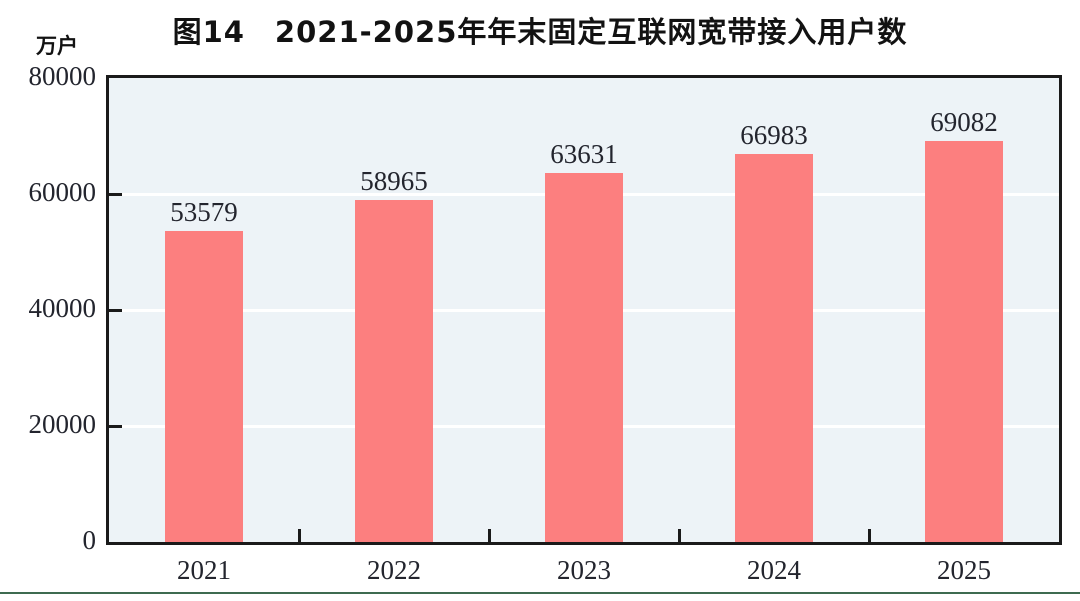 This screenshot has width=1080, height=601. I want to click on y-tick-label: 0, so click(89, 540).